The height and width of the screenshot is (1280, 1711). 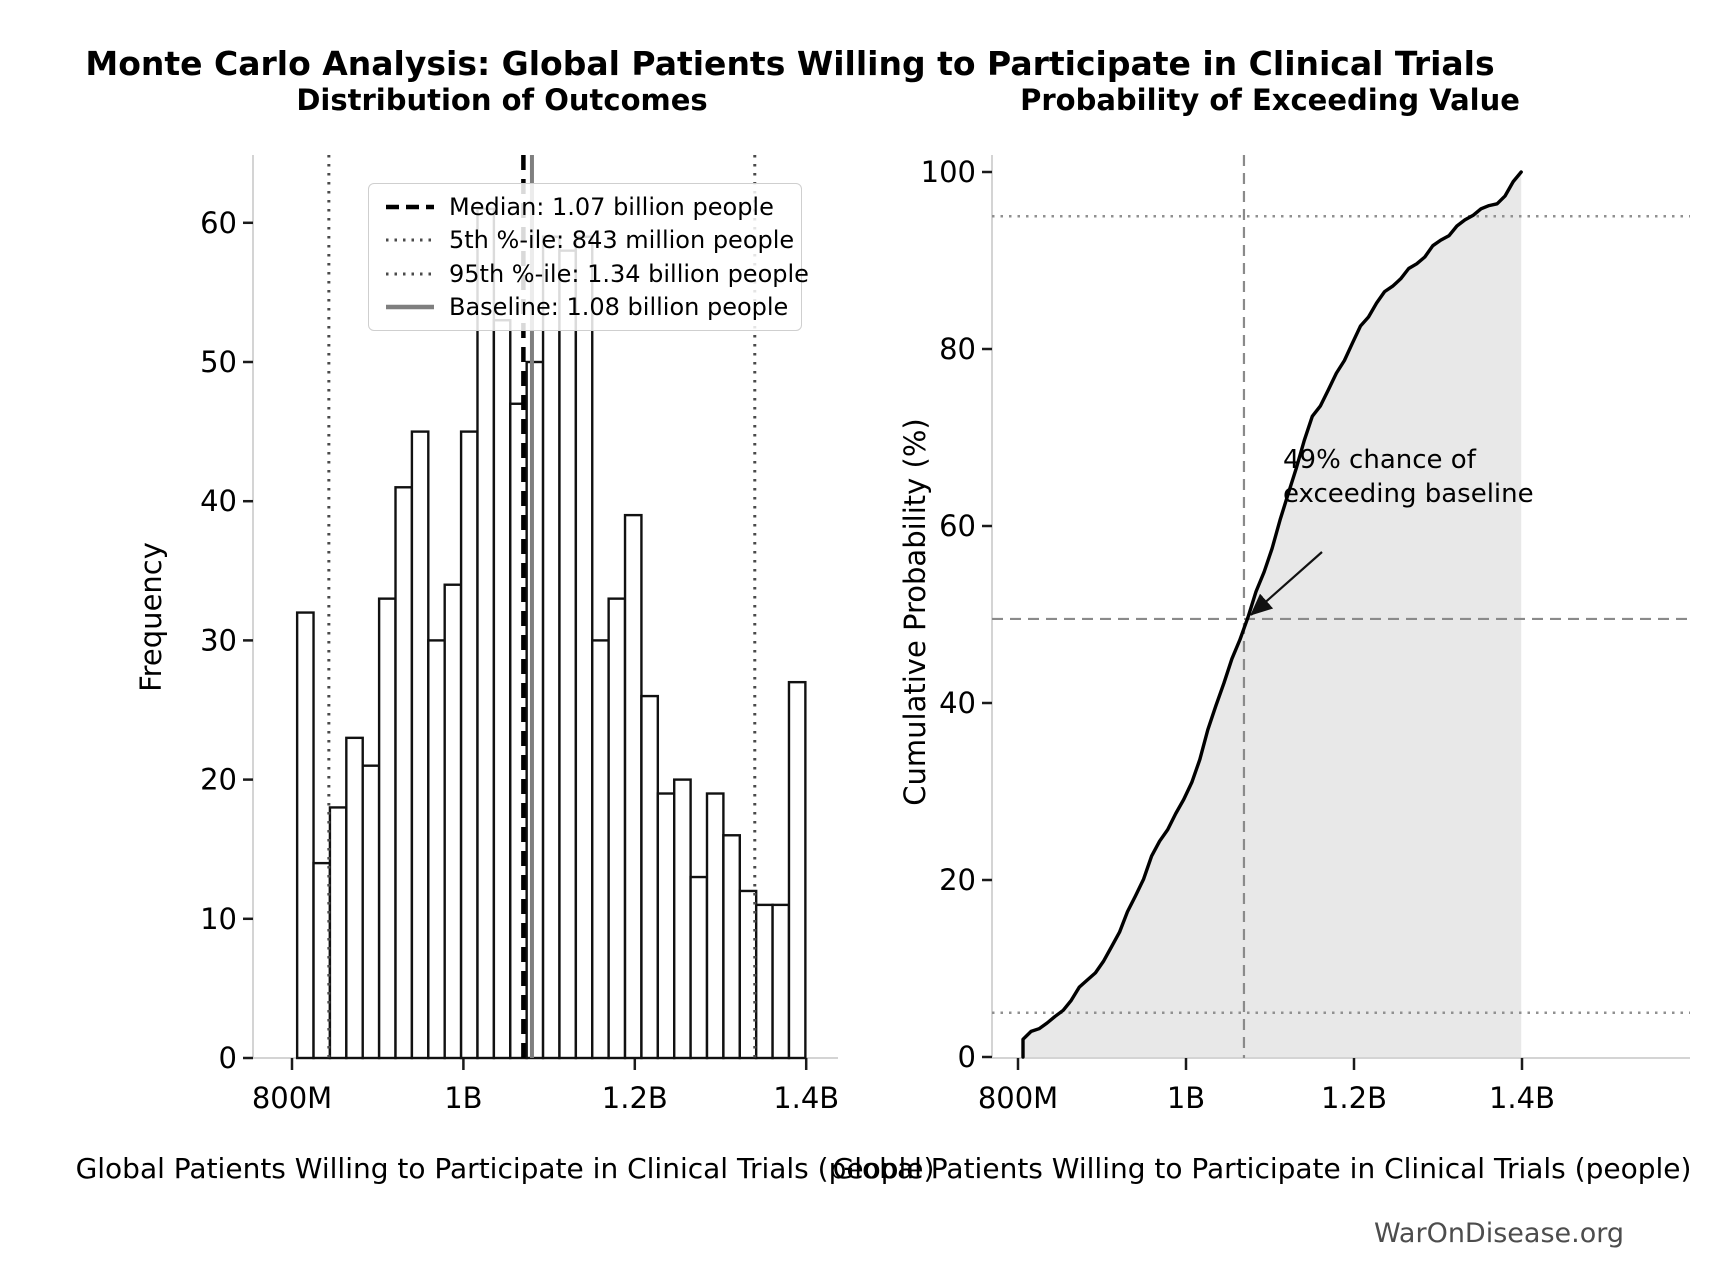 What do you see at coordinates (948, 172) in the screenshot?
I see `right-plot-ytick-label: 100` at bounding box center [948, 172].